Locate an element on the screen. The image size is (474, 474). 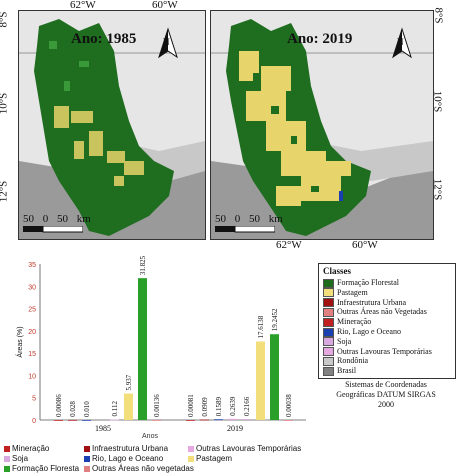
legend-item: Pastagem is located at coordinates (345, 293).